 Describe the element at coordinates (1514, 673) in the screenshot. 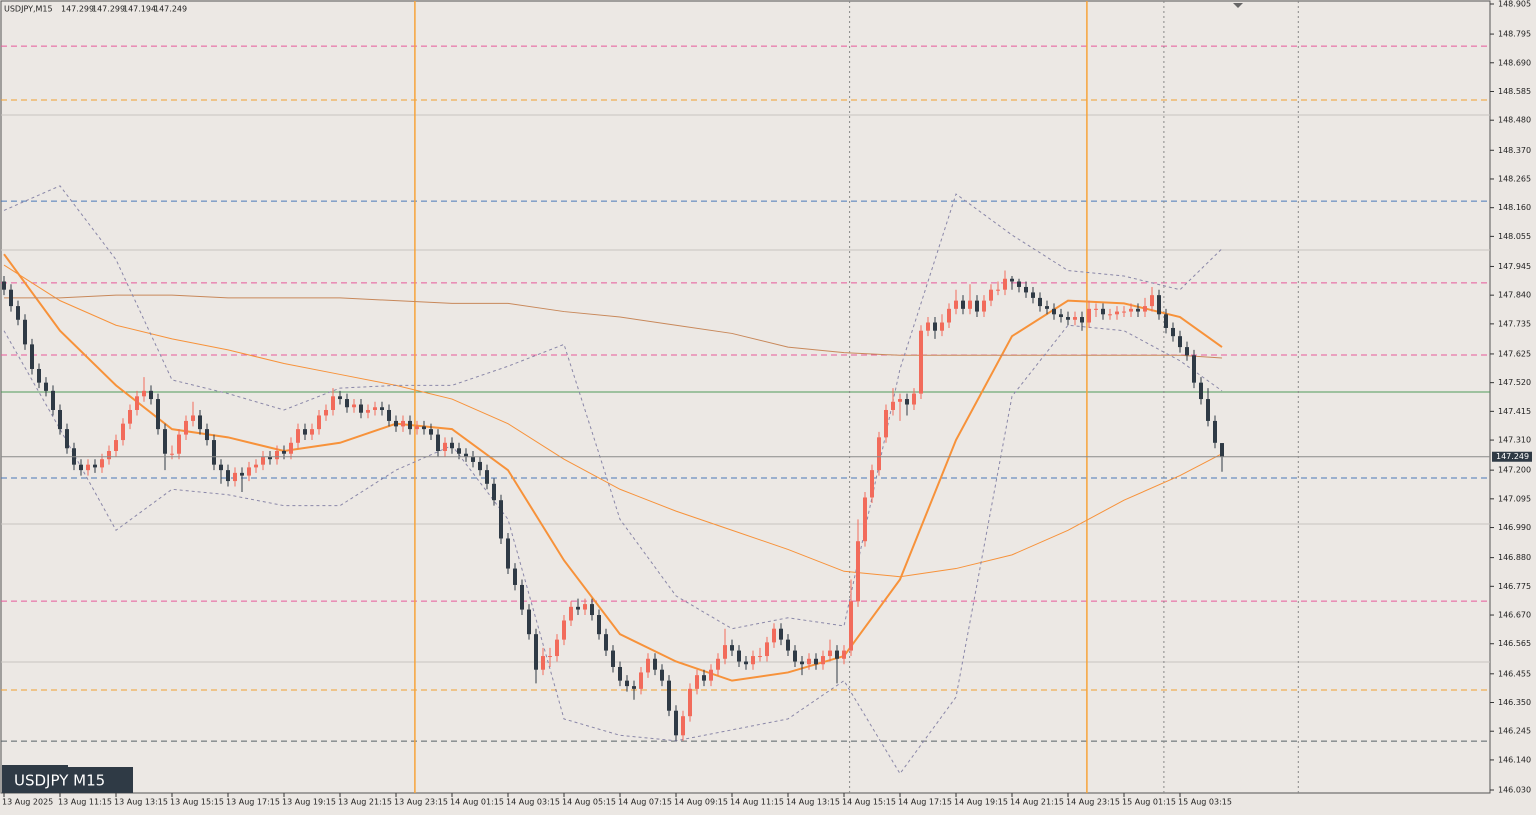

I see `y-tick-label: 146.455` at that location.